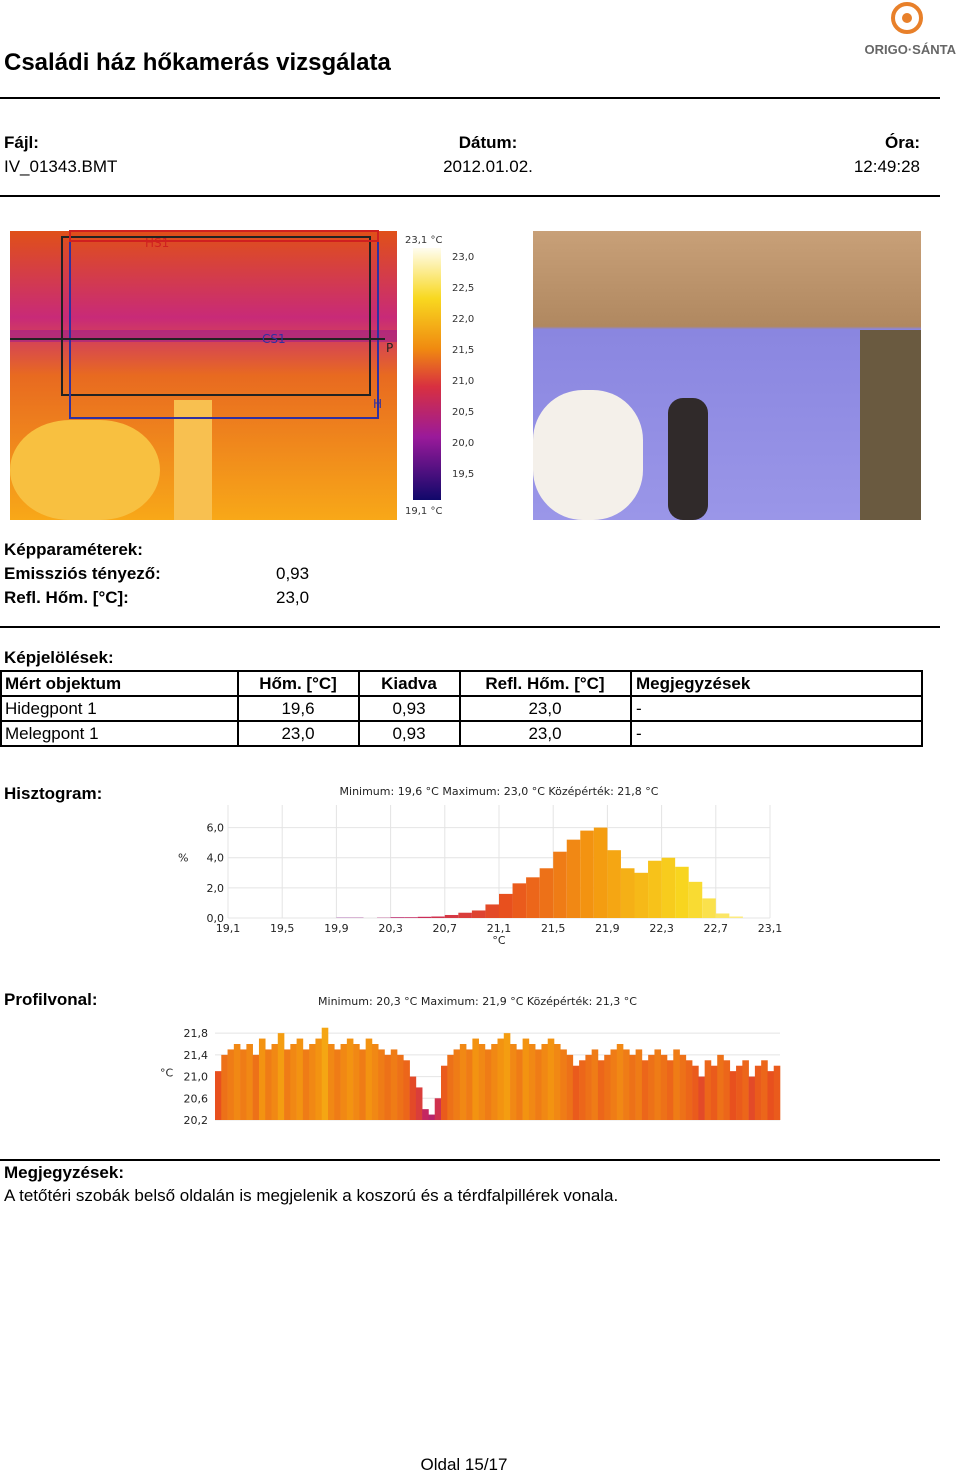  What do you see at coordinates (389, 348) in the screenshot?
I see `marker: P` at bounding box center [389, 348].